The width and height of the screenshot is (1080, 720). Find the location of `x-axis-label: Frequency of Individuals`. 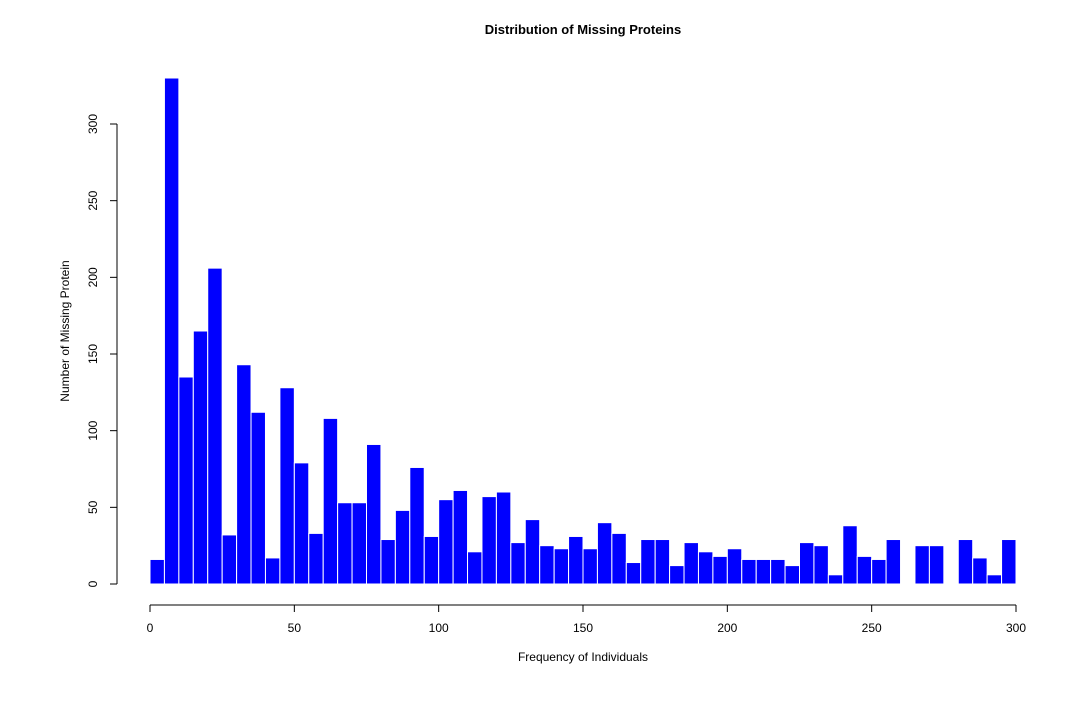

x-axis-label: Frequency of Individuals is located at coordinates (583, 657).